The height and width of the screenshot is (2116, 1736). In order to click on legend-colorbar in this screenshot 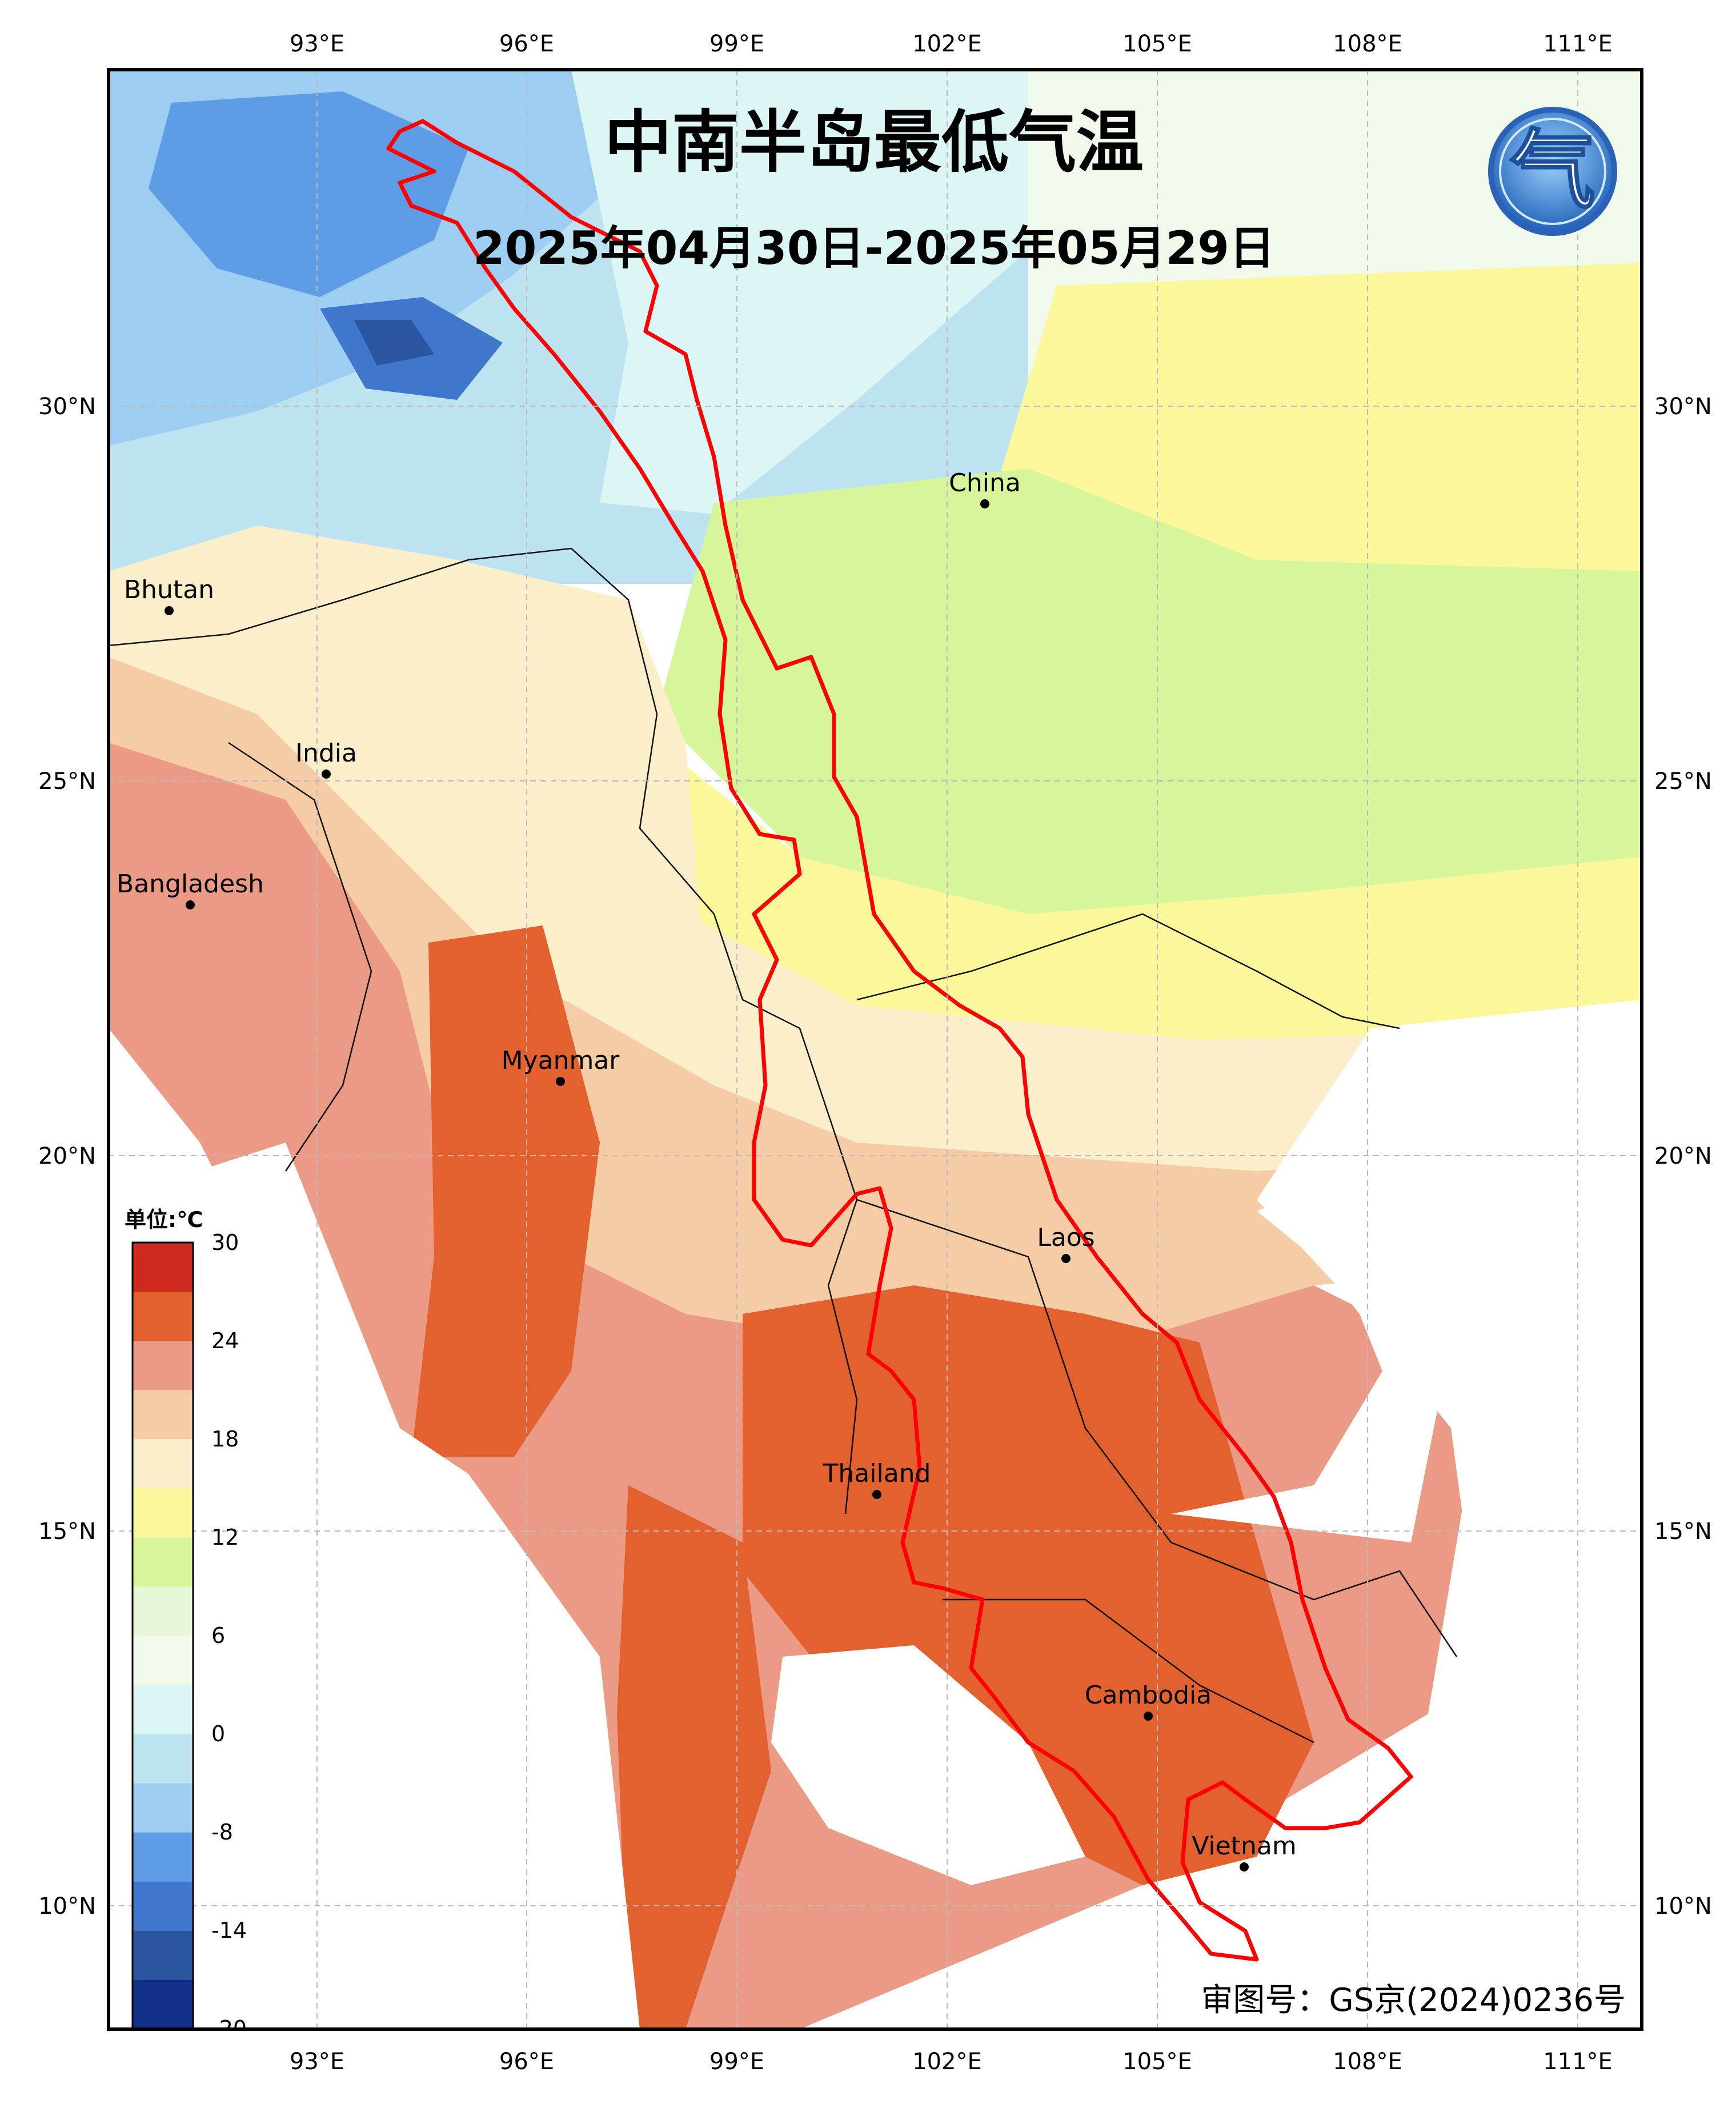, I will do `click(163, 1636)`.